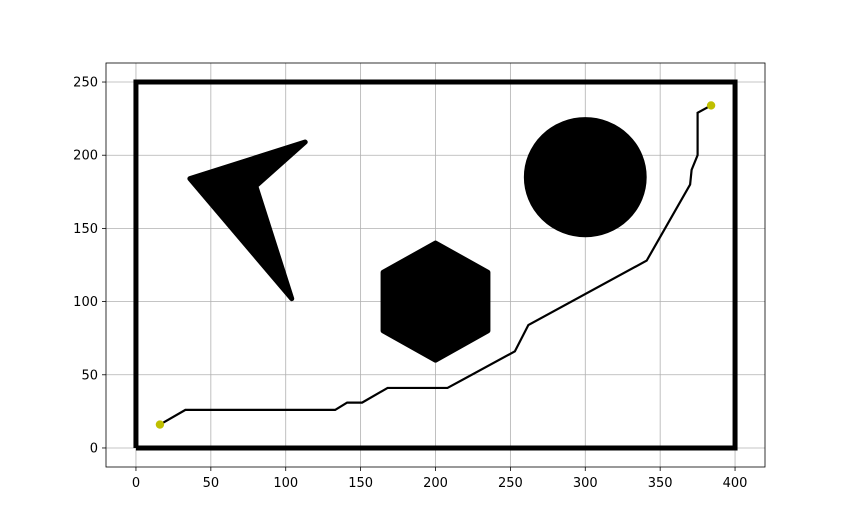 The width and height of the screenshot is (850, 525). I want to click on x-axis: 0 50 100 150 200 250 300 350 400, so click(440, 479).